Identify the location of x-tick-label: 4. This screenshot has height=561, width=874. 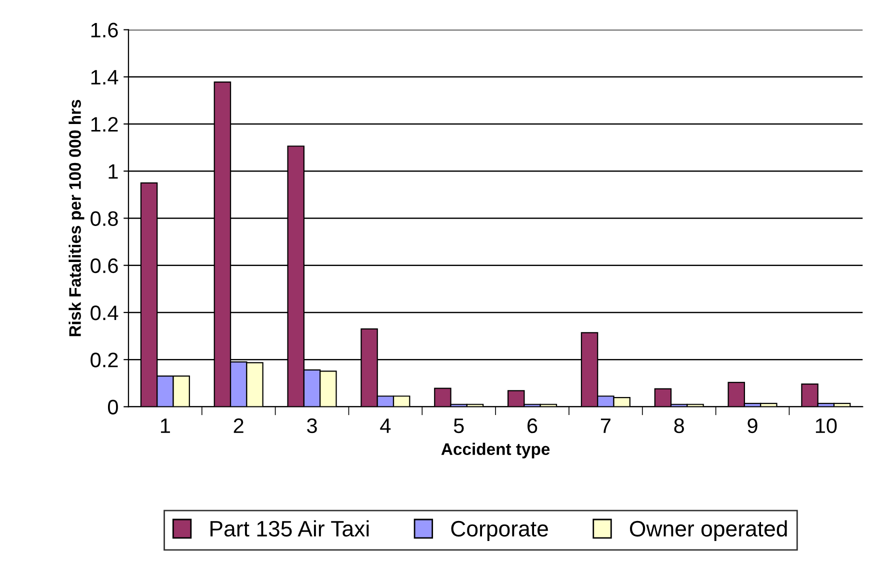
(385, 425).